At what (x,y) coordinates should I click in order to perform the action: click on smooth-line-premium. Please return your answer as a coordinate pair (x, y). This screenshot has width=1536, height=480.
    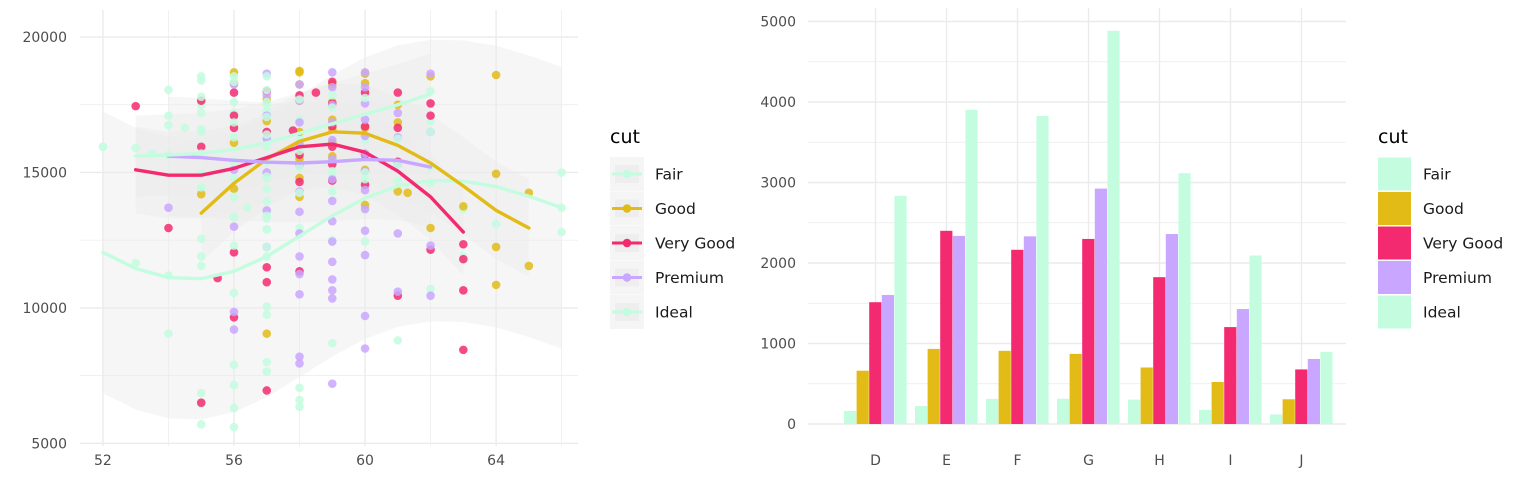
    Looking at the image, I should click on (299, 161).